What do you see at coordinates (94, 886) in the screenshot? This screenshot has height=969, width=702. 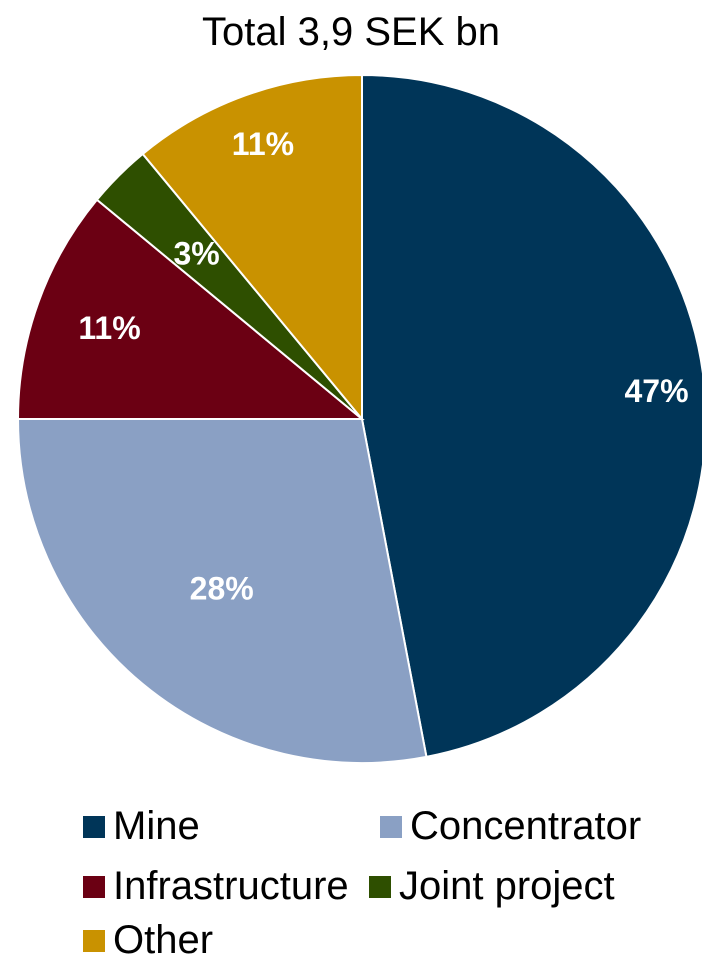 I see `legend-swatch-infrastructure` at bounding box center [94, 886].